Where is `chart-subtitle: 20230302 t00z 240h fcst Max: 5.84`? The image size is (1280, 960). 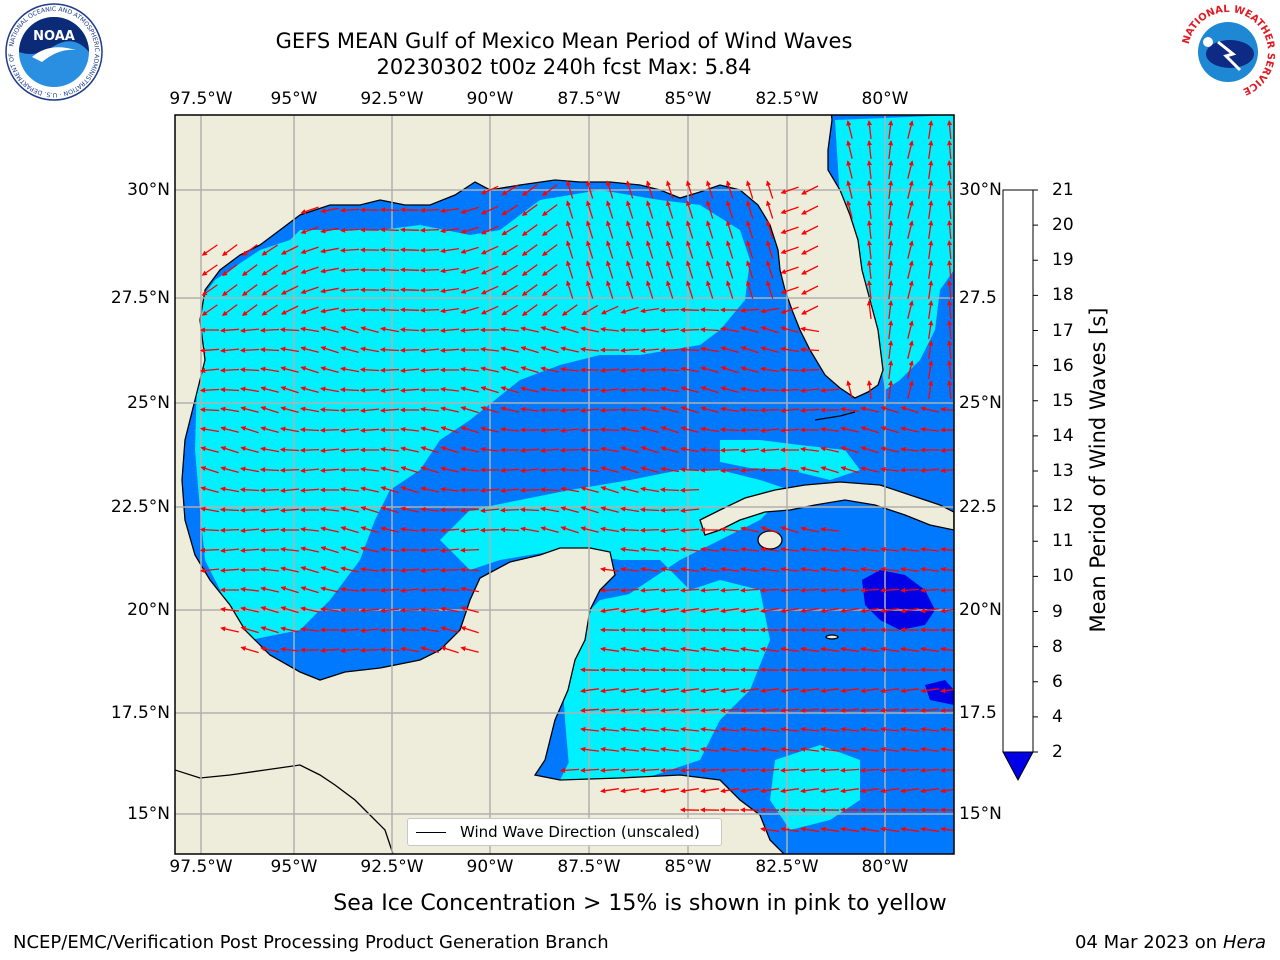 chart-subtitle: 20230302 t00z 240h fcst Max: 5.84 is located at coordinates (564, 67).